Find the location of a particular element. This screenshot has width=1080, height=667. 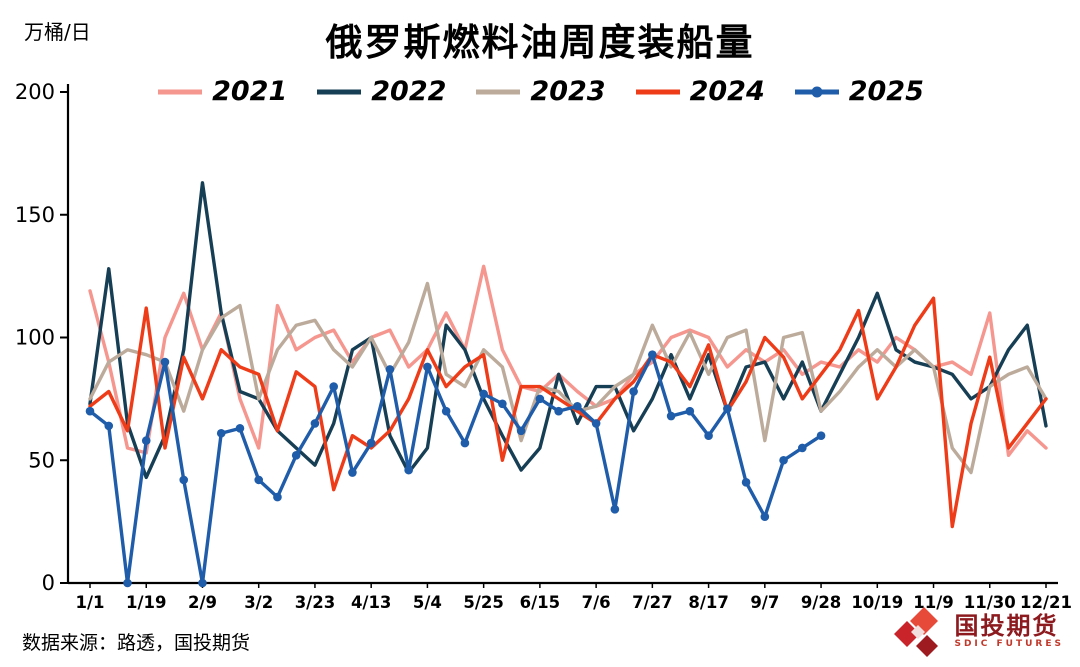

x-tick-label: 9/28 is located at coordinates (821, 602).